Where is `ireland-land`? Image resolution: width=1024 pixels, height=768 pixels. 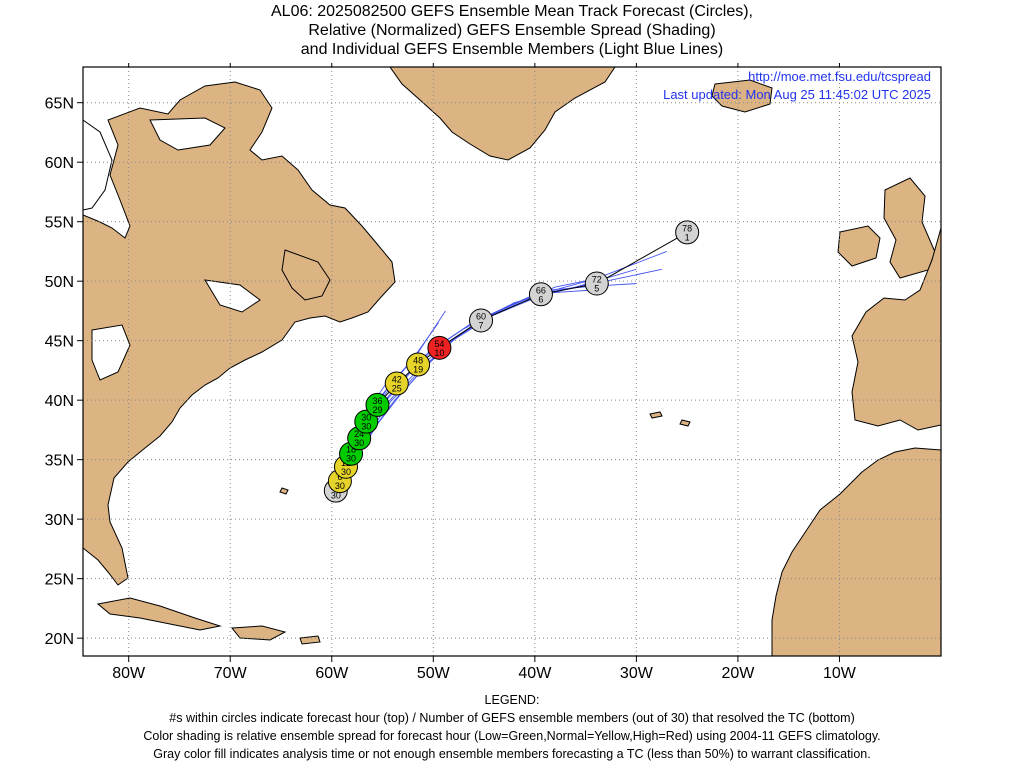 ireland-land is located at coordinates (859, 246).